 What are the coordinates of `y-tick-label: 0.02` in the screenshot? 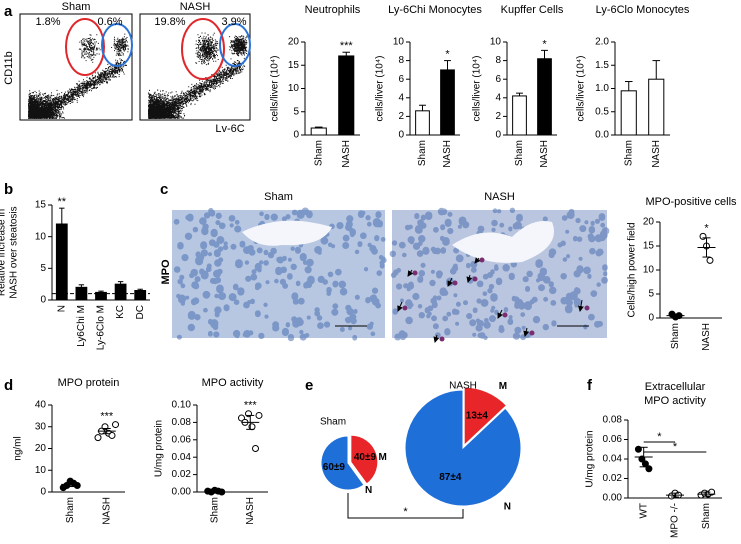 It's located at (182, 474).